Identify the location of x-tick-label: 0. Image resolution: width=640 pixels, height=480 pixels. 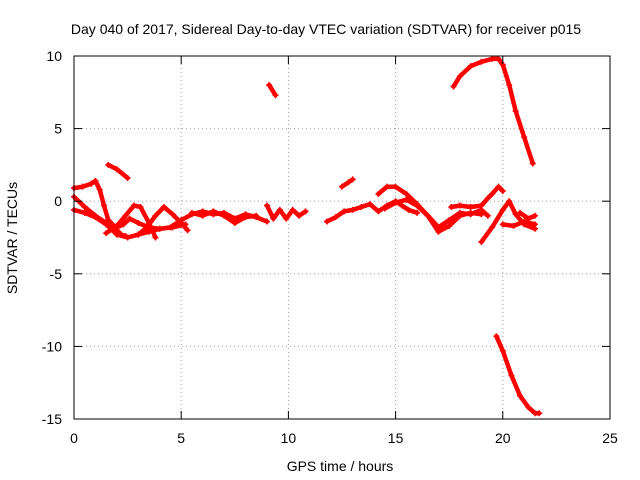
(74, 438).